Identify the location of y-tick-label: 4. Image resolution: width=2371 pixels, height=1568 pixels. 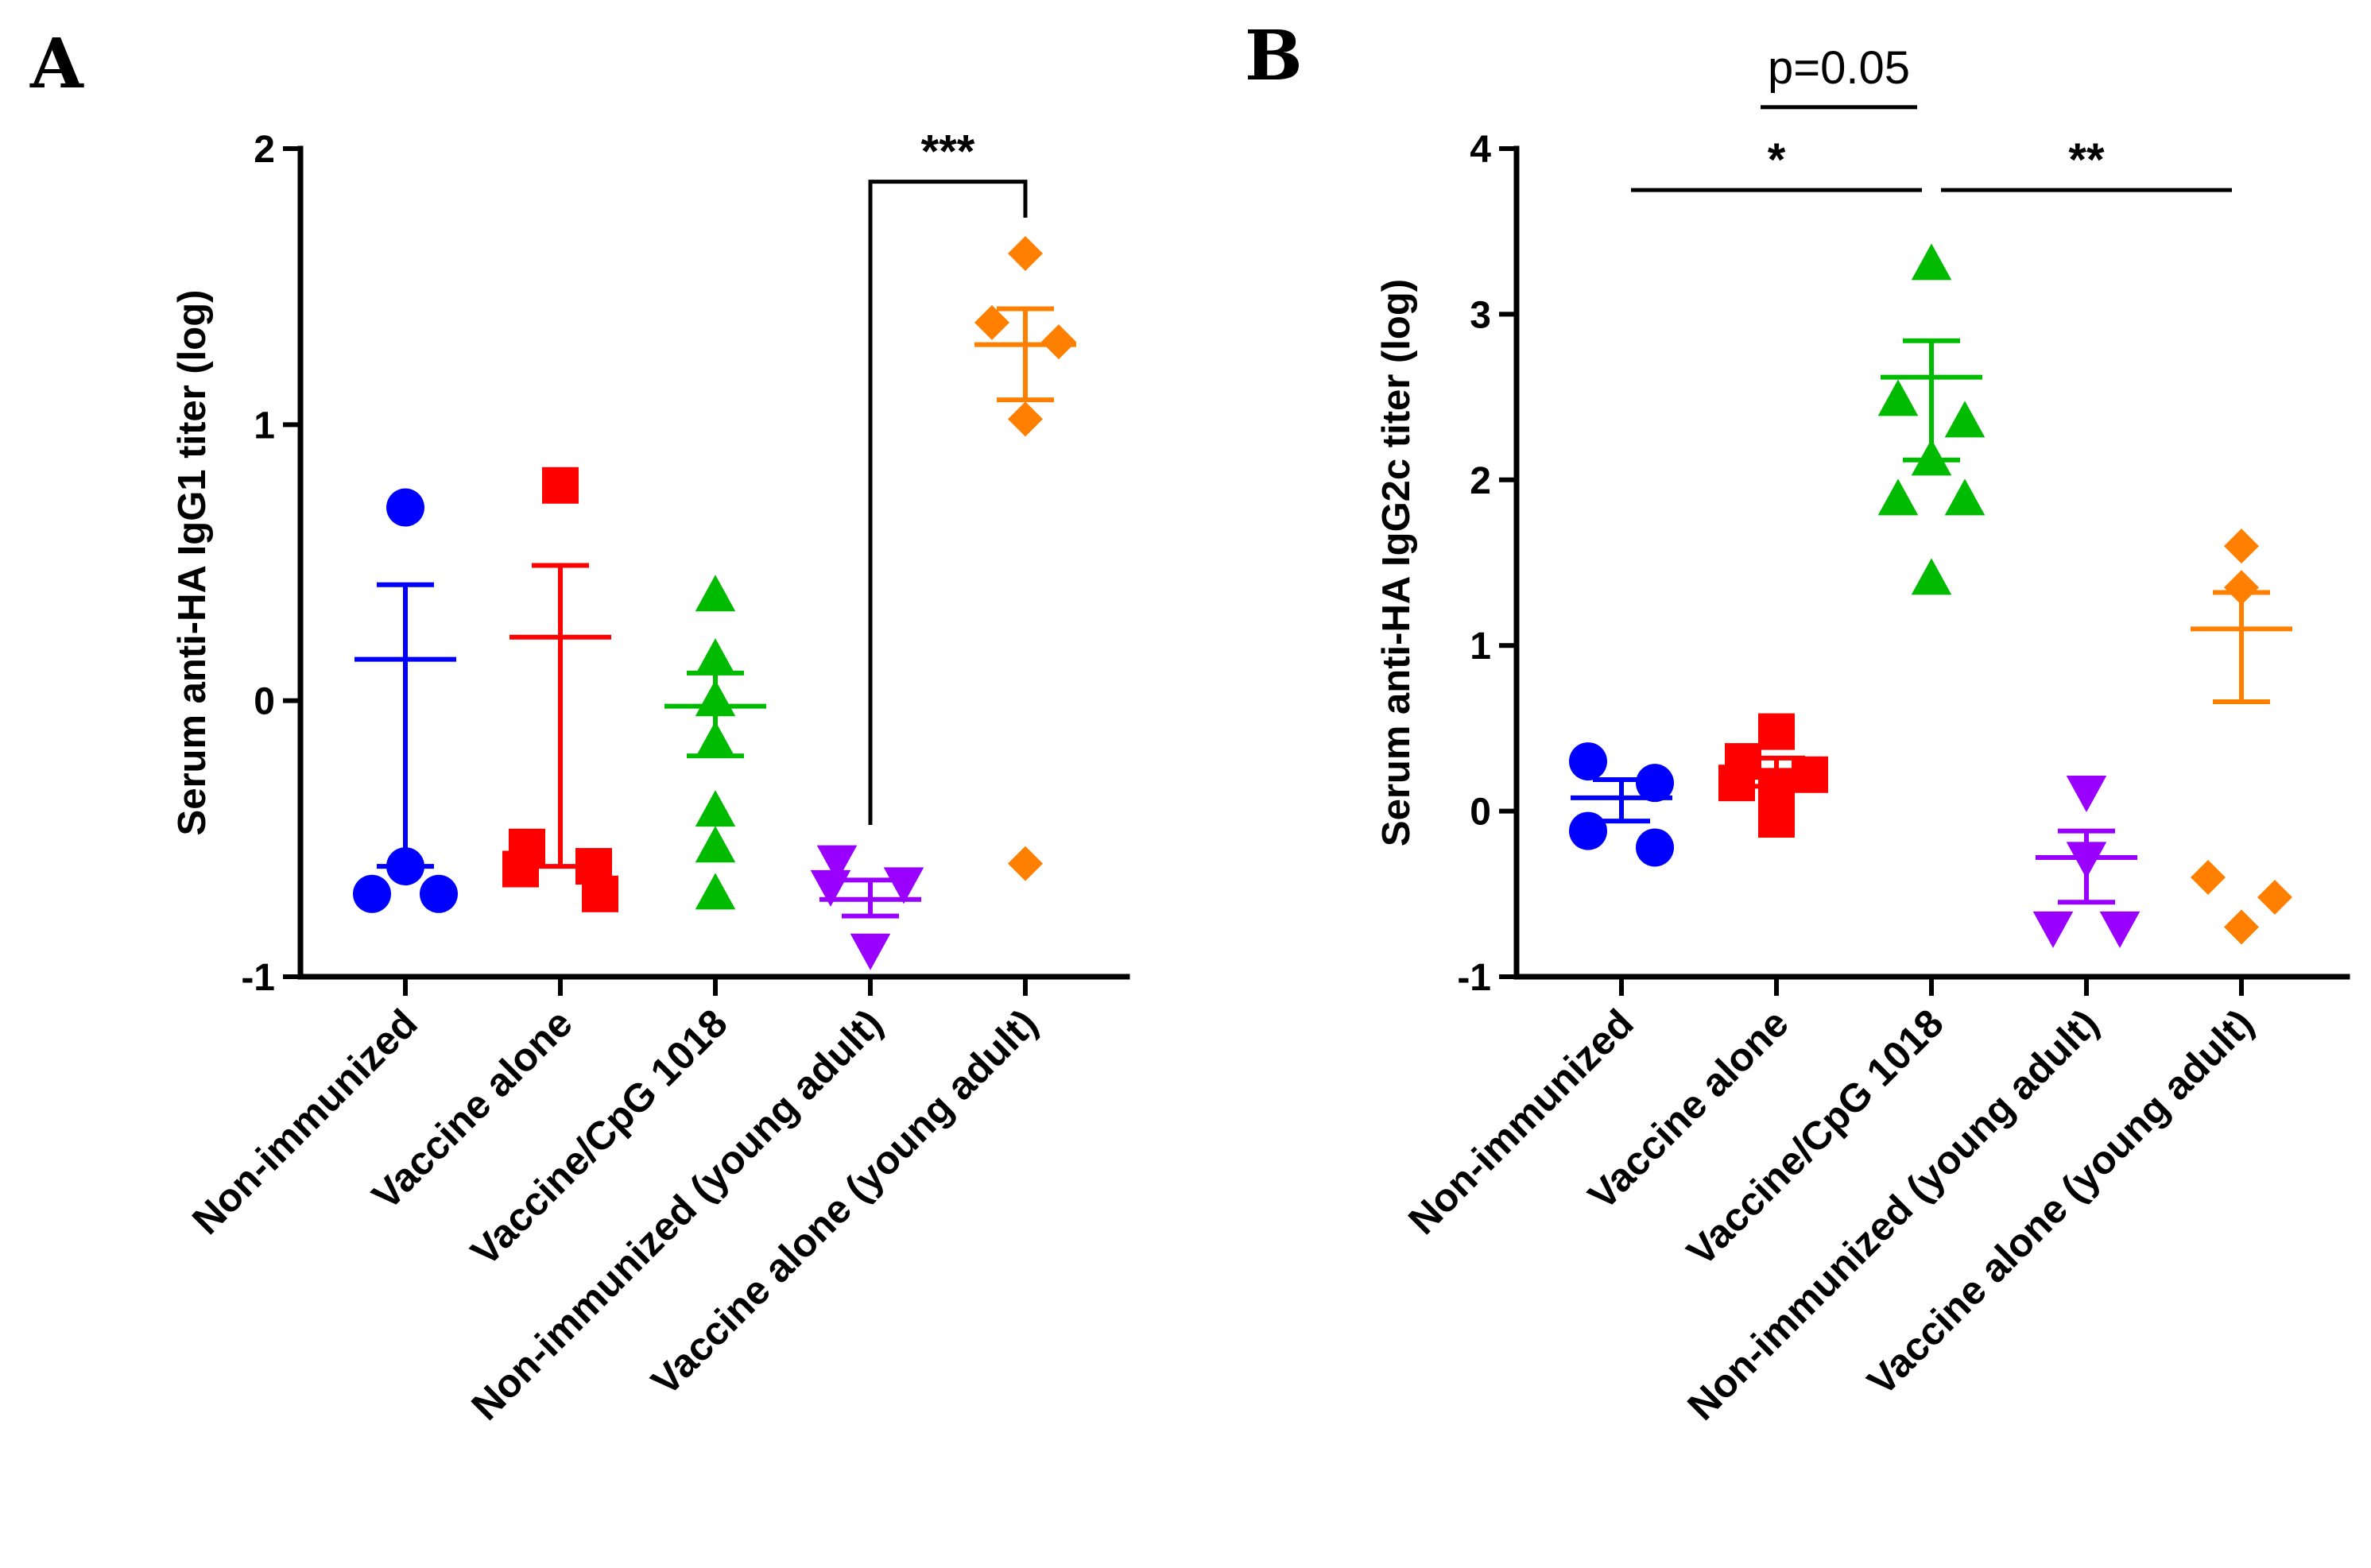
(1480, 150).